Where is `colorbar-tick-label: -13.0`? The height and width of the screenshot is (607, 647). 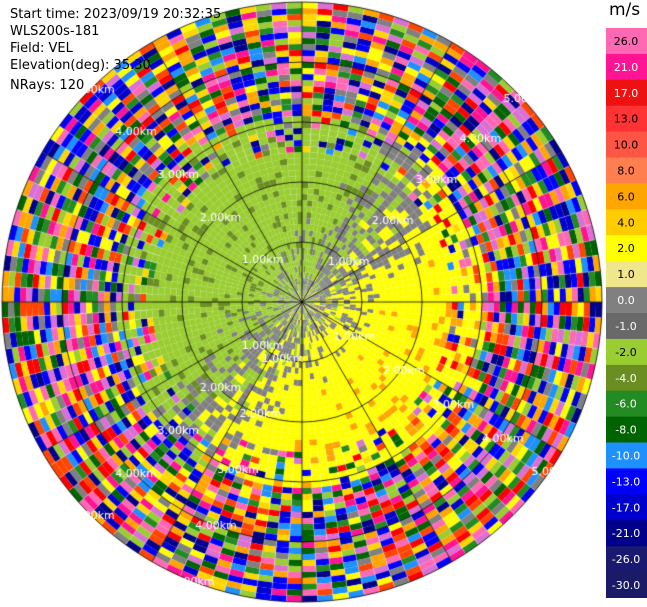 colorbar-tick-label: -13.0 is located at coordinates (626, 481).